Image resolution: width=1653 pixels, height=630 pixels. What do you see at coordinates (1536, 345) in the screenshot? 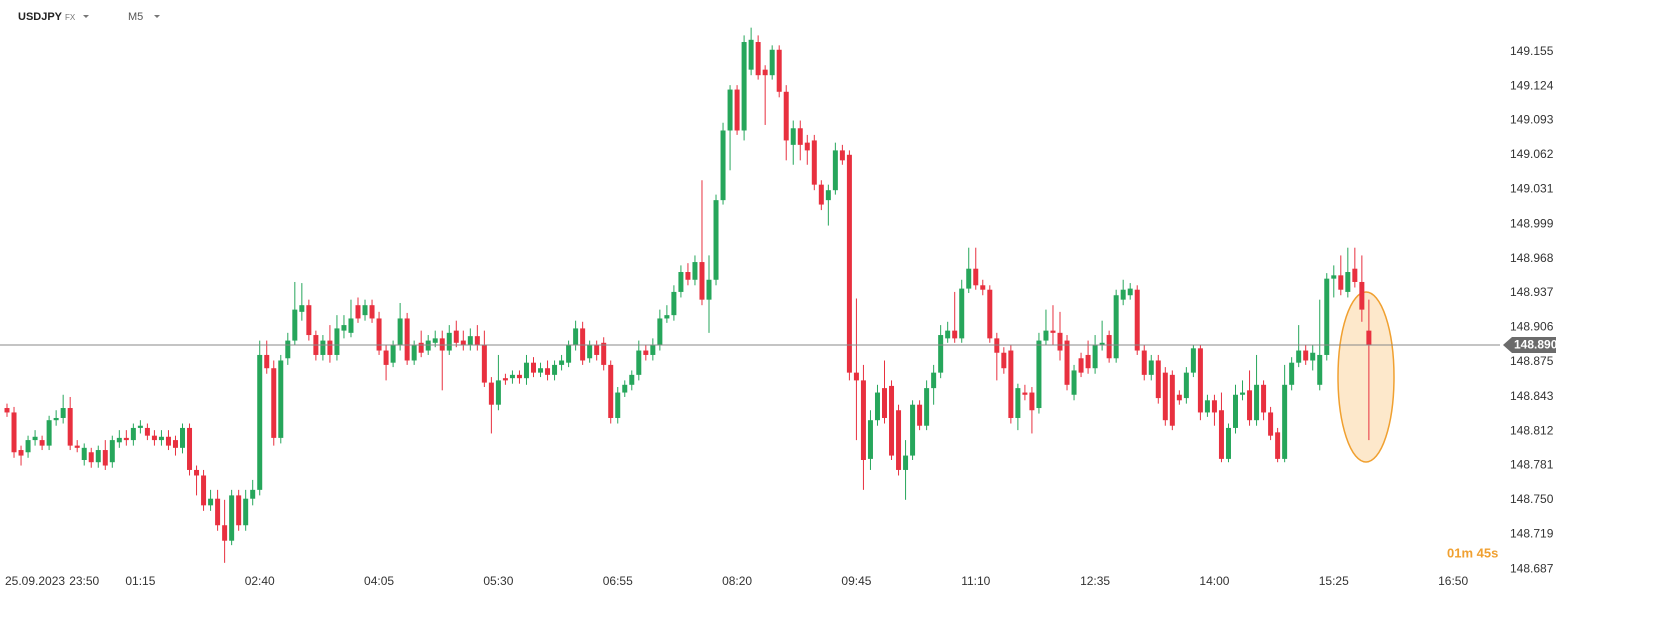
I see `current-price-label: 148.890` at bounding box center [1536, 345].